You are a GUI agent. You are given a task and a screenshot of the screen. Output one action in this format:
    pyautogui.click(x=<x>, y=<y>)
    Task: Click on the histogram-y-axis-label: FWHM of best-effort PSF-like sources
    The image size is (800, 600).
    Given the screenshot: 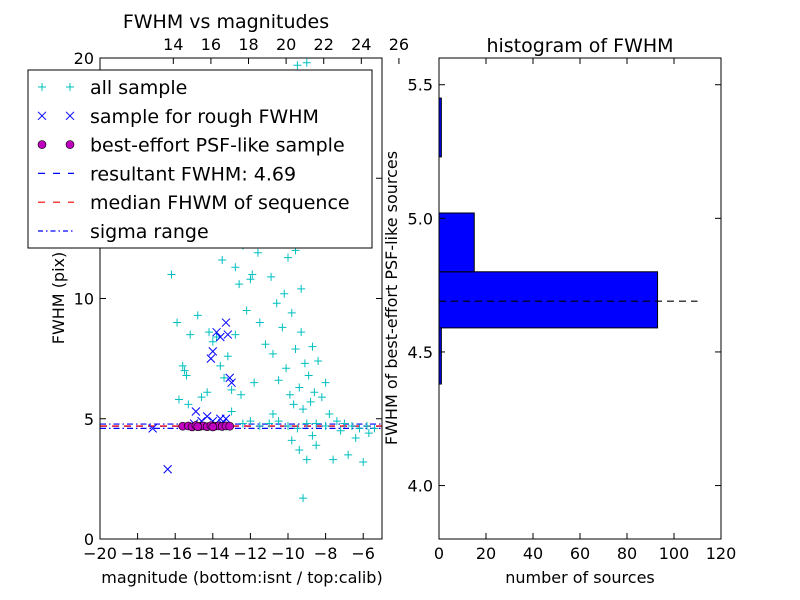 What is the action you would take?
    pyautogui.click(x=391, y=298)
    